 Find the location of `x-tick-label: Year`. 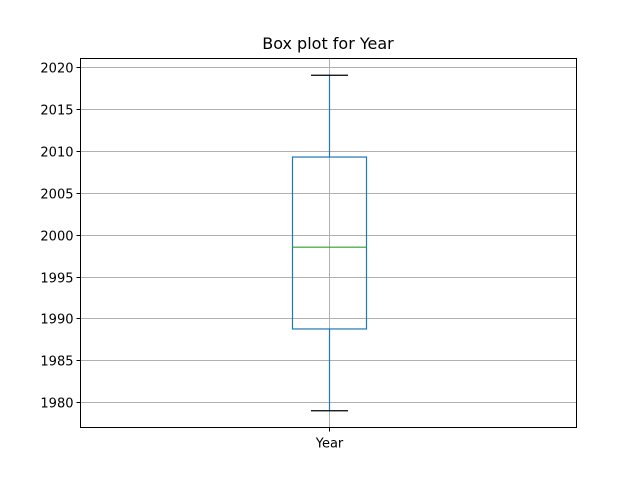

x-tick-label: Year is located at coordinates (329, 444).